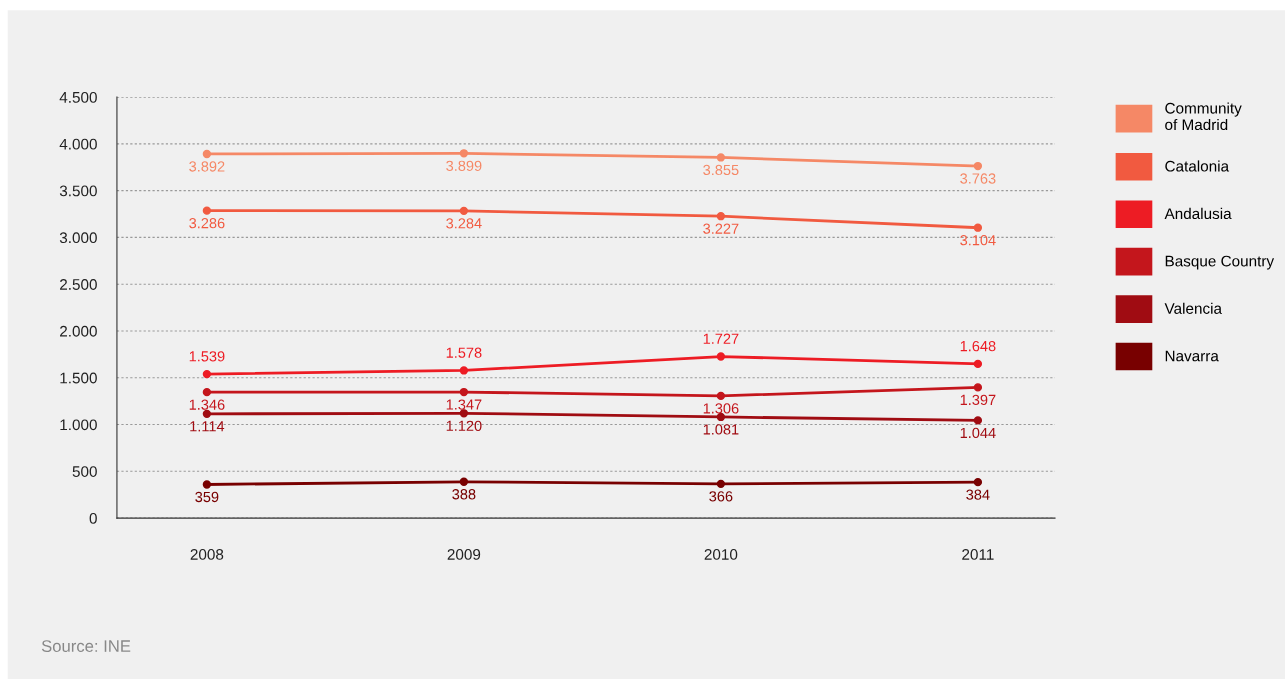  Describe the element at coordinates (78, 97) in the screenshot. I see `y-tick-label: 4.500` at that location.